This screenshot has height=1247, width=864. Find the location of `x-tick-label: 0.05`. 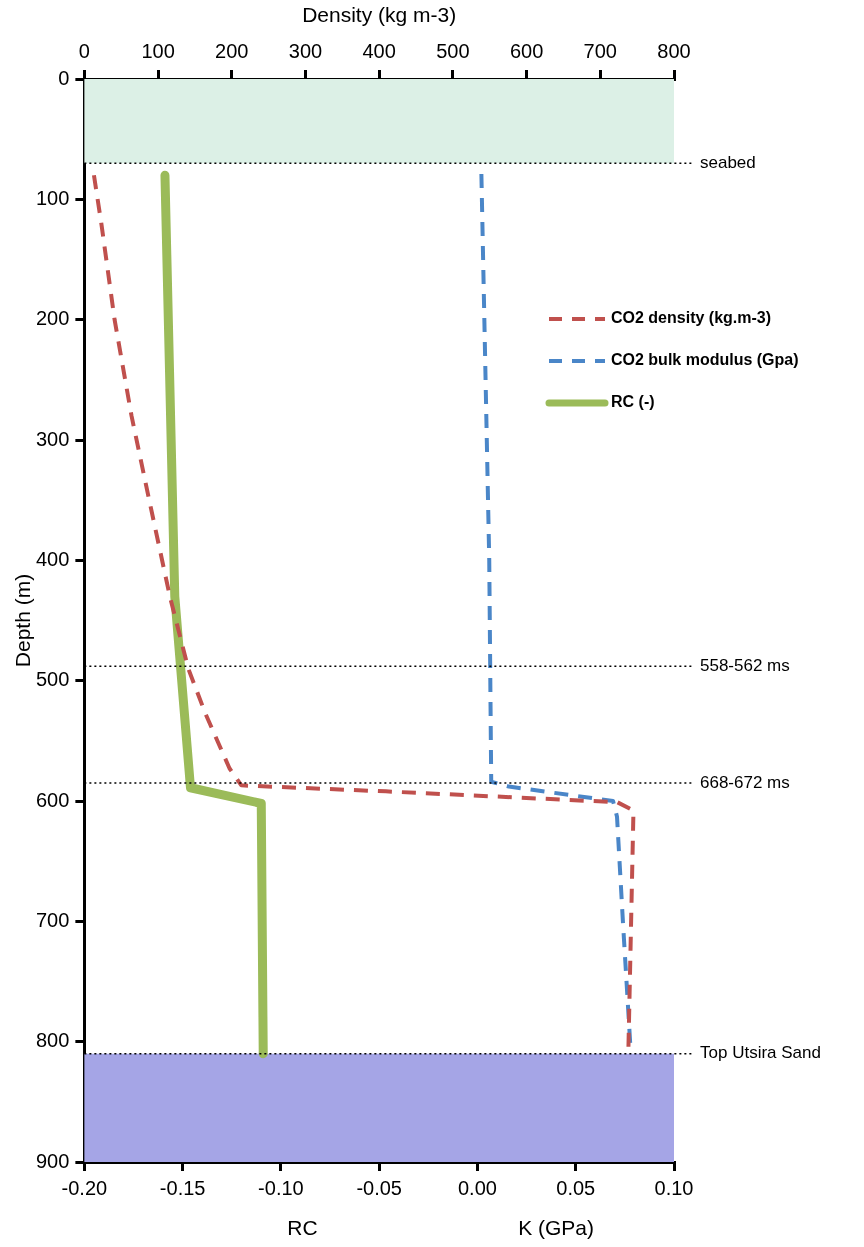

x-tick-label: 0.05 is located at coordinates (576, 1187).